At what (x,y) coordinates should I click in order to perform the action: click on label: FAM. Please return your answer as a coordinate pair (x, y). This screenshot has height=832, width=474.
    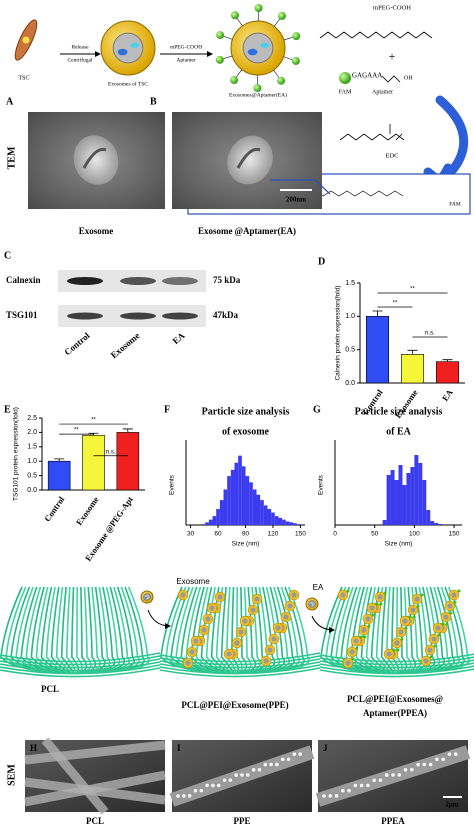
    Looking at the image, I should click on (345, 92).